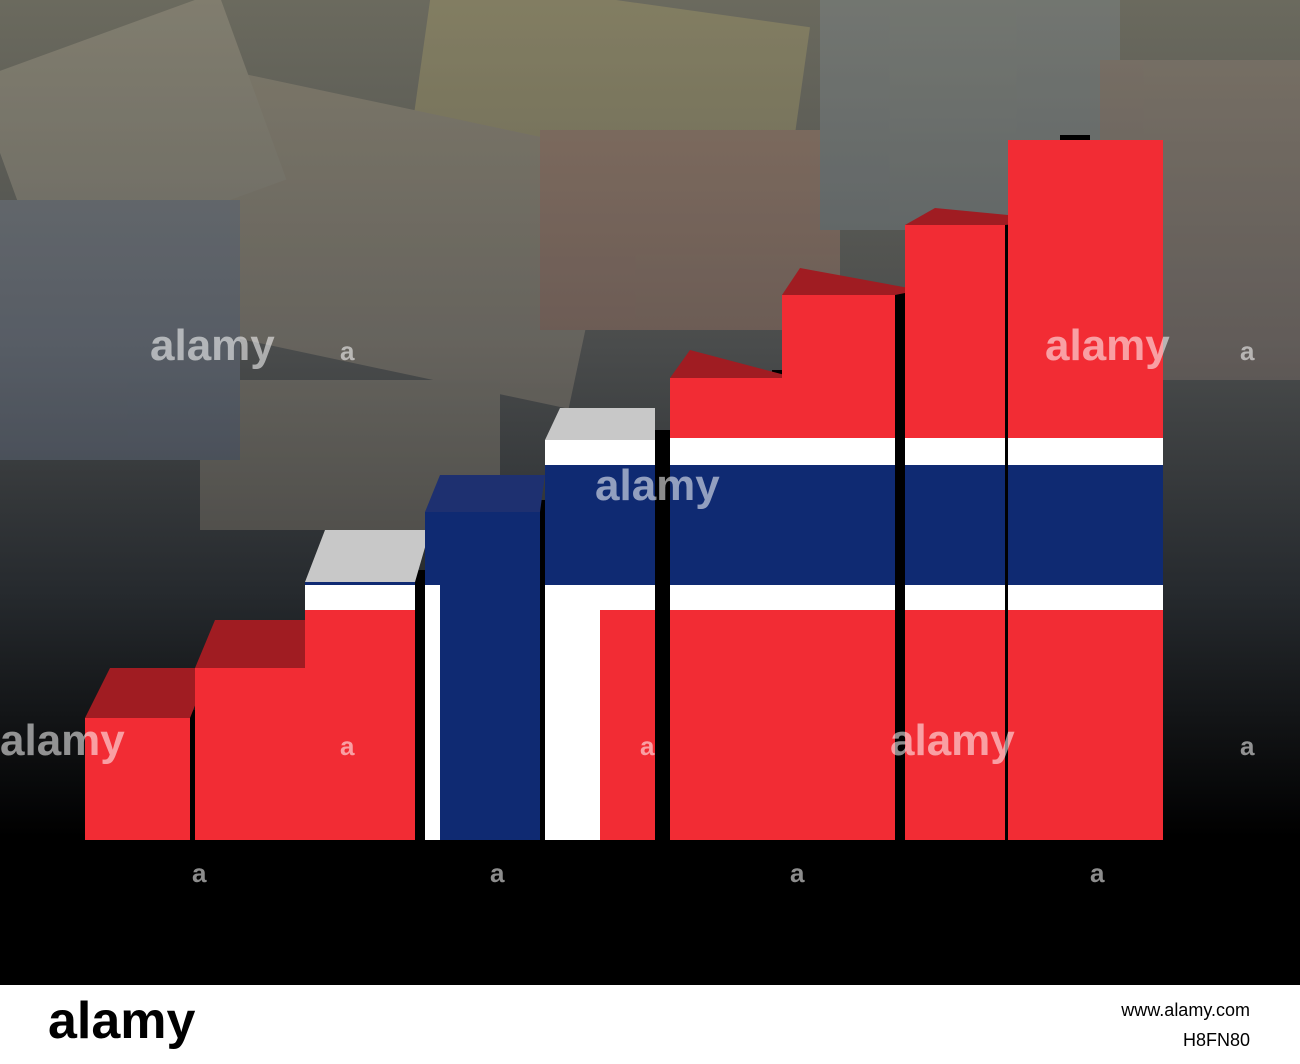 Image resolution: width=1300 pixels, height=1064 pixels. I want to click on image-id: H8FN80, so click(1216, 1040).